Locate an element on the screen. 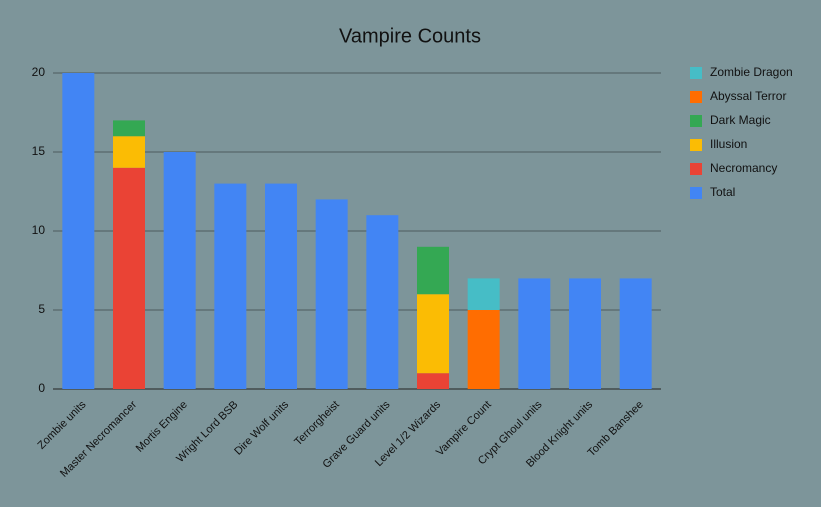  x-tick-label: Terrorgheist is located at coordinates (317, 424).